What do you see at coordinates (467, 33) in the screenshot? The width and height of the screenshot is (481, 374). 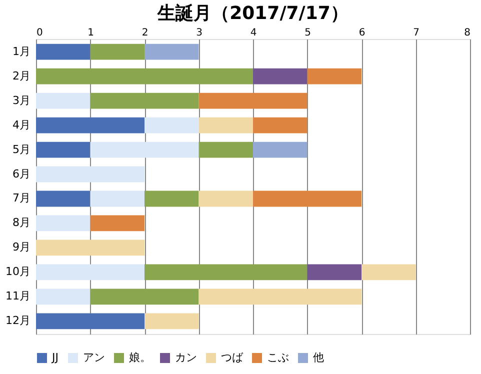 I see `x-tick-label: 8` at bounding box center [467, 33].